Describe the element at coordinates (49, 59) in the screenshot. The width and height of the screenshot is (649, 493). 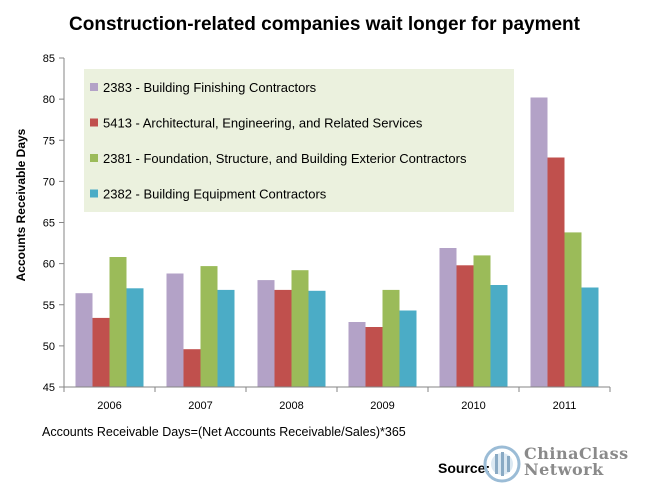
I see `y-tick-label: 85` at that location.